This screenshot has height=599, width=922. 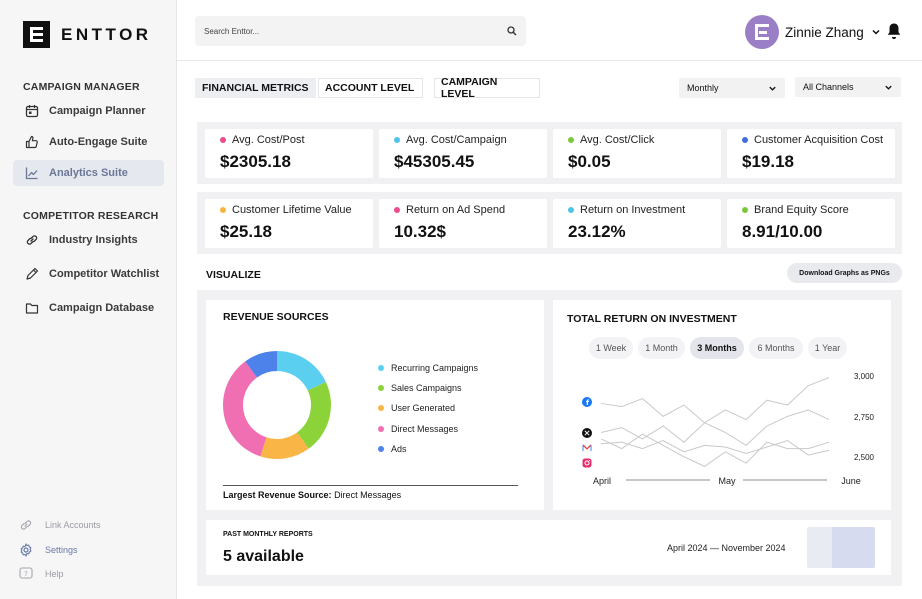 I want to click on range-6-months: 6 Months, so click(x=776, y=348).